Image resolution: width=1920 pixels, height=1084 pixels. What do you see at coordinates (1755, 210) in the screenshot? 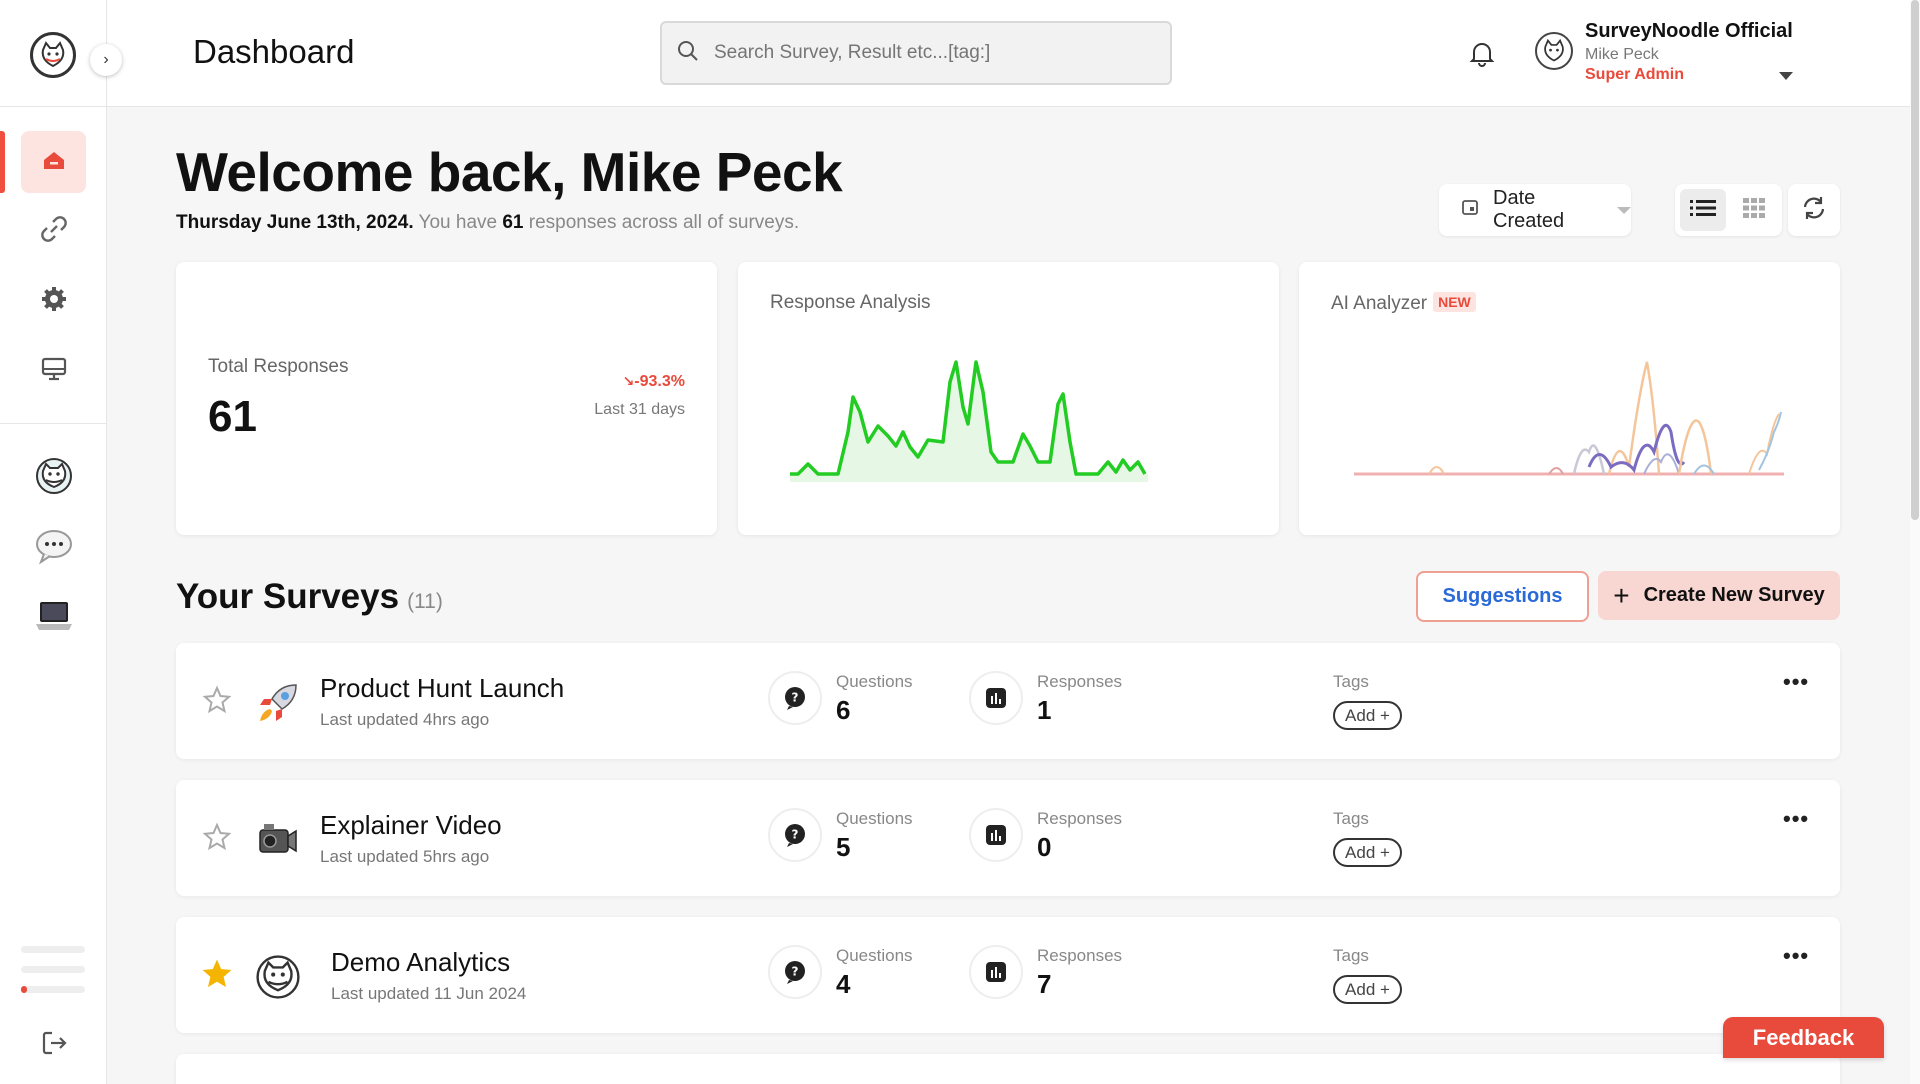
I see `grid-view-button` at bounding box center [1755, 210].